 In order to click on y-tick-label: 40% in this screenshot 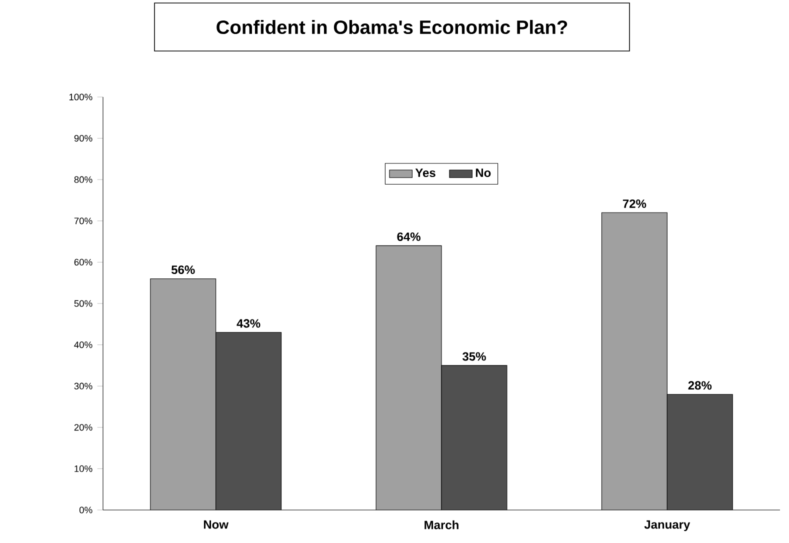, I will do `click(83, 345)`.